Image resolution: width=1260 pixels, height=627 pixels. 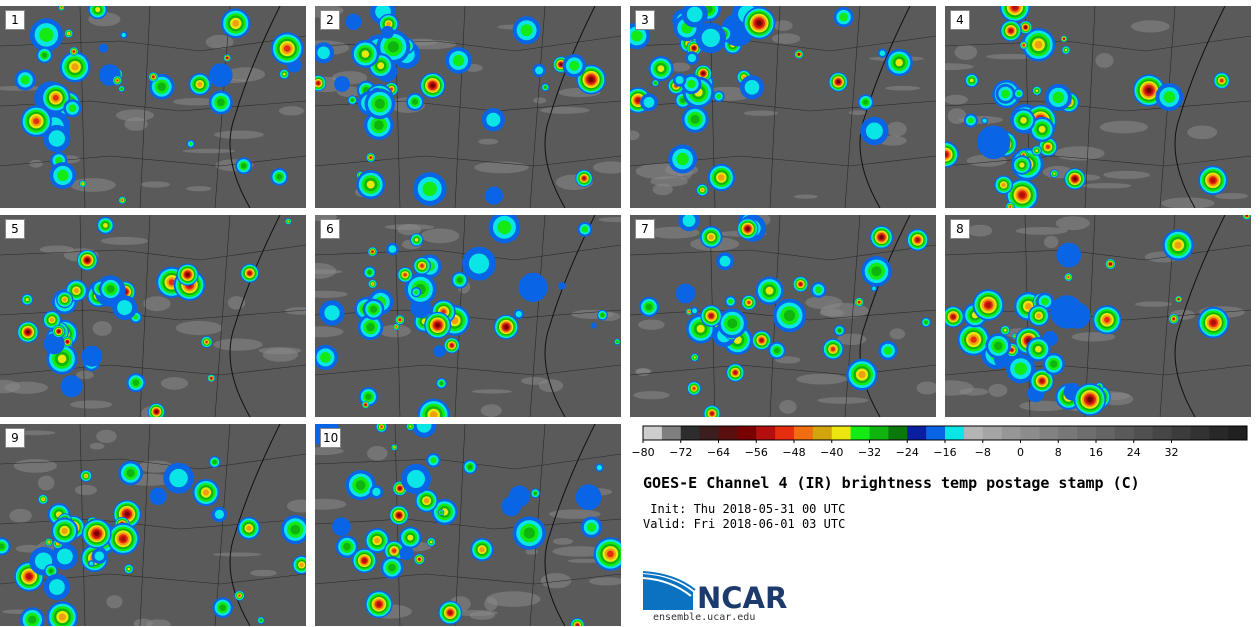 I want to click on colorbar-tick-label: −64, so click(x=718, y=452).